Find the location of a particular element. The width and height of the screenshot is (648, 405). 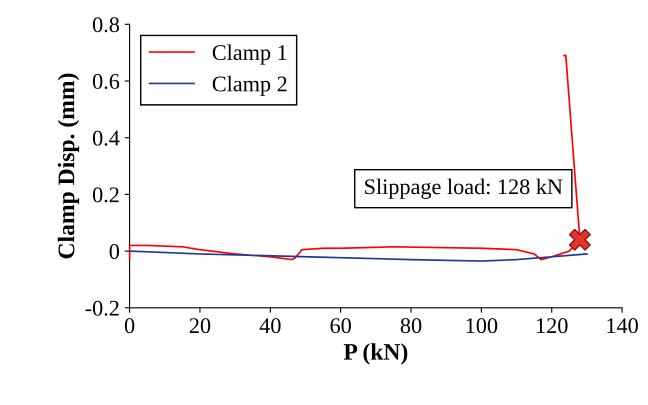

x-tick-label: 100 is located at coordinates (482, 326).